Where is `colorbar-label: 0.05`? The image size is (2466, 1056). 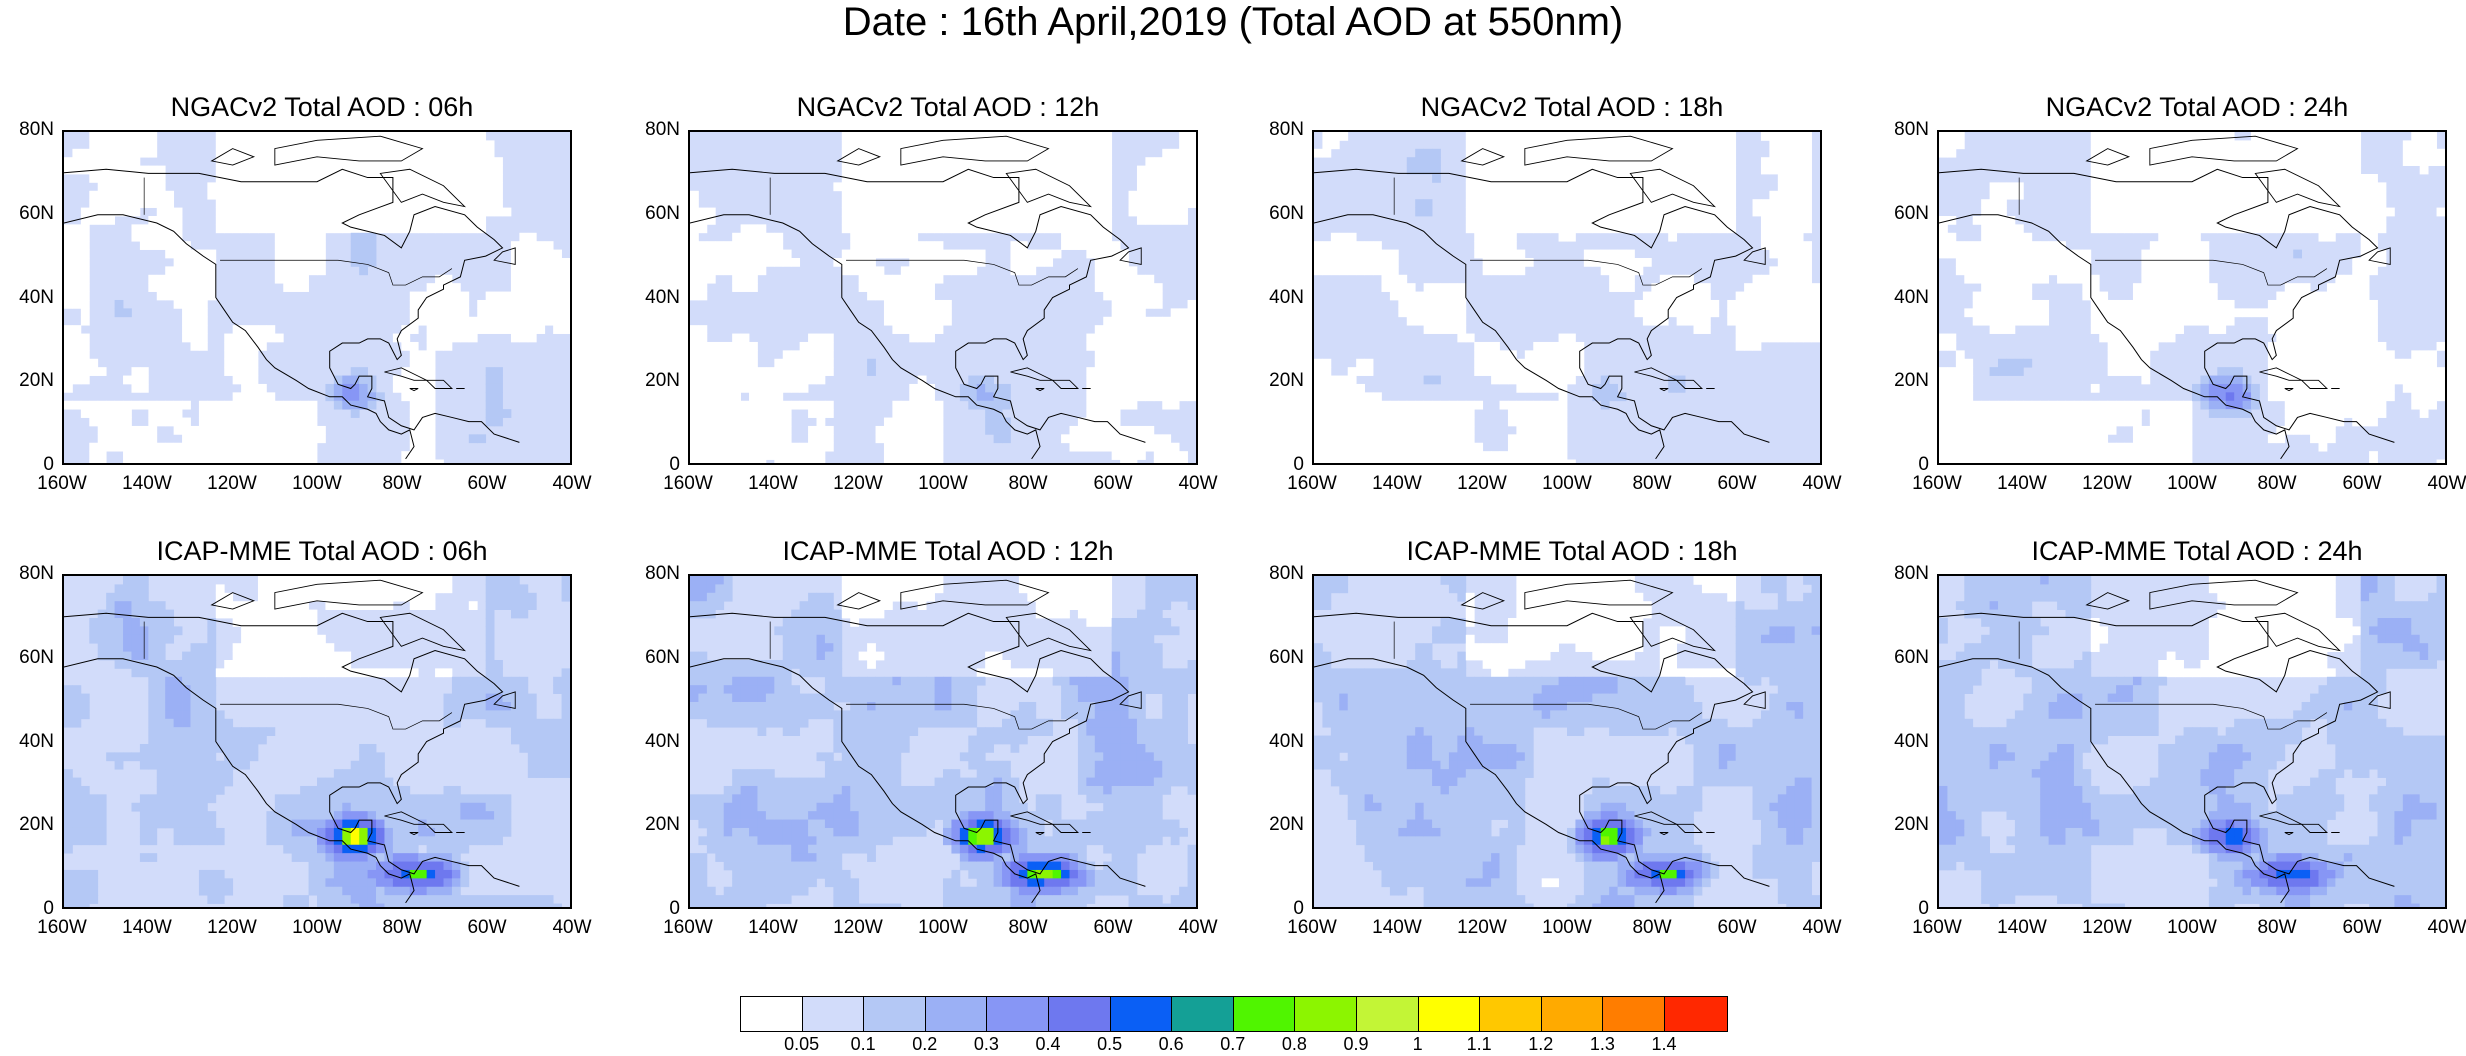 colorbar-label: 0.05 is located at coordinates (802, 1044).